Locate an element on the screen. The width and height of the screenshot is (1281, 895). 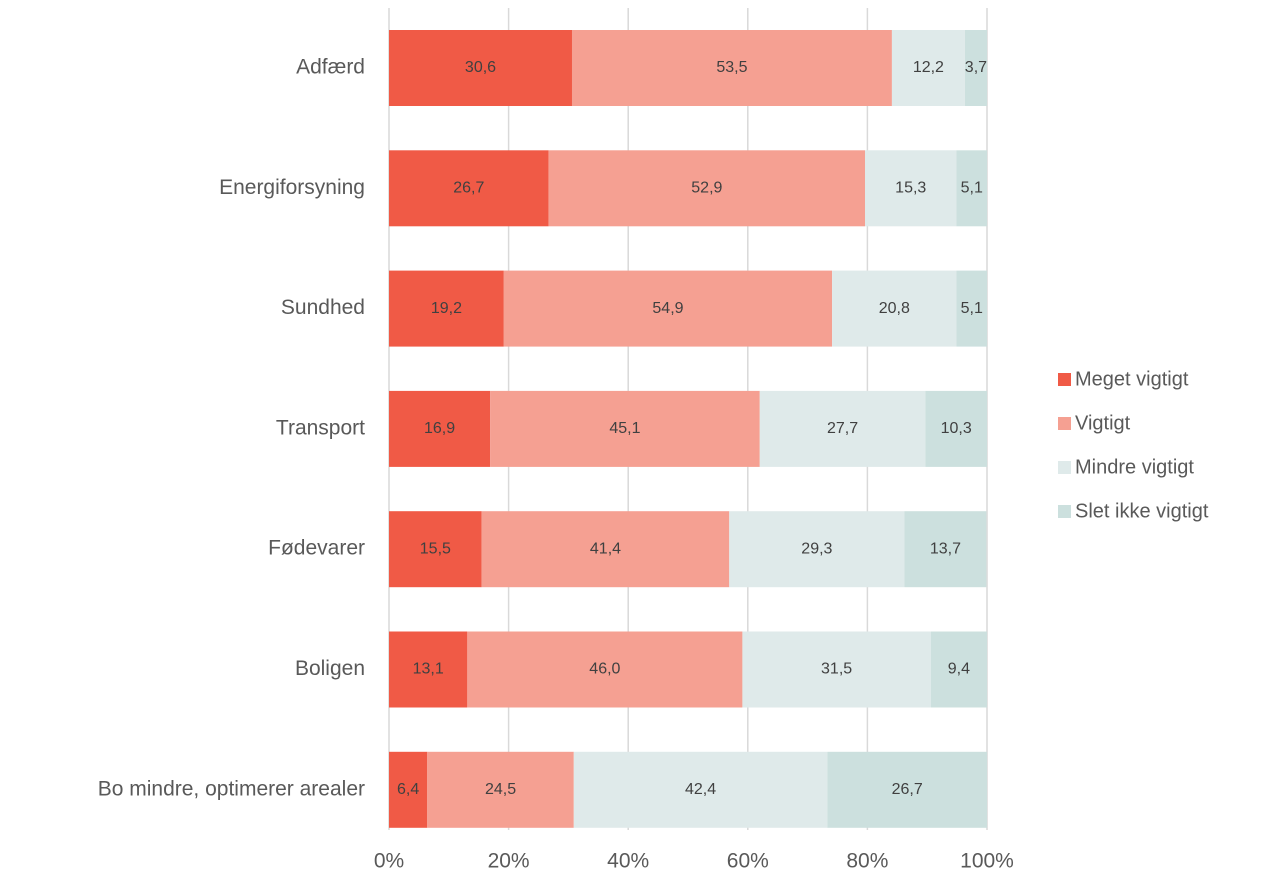
data-label: 6,4 is located at coordinates (408, 789).